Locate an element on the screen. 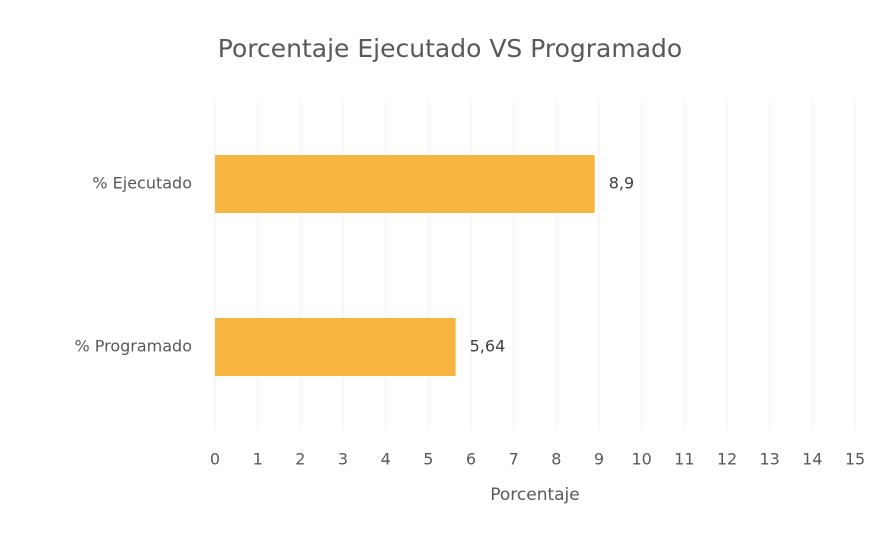 The height and width of the screenshot is (541, 881). x-tick-label: 0 is located at coordinates (215, 459).